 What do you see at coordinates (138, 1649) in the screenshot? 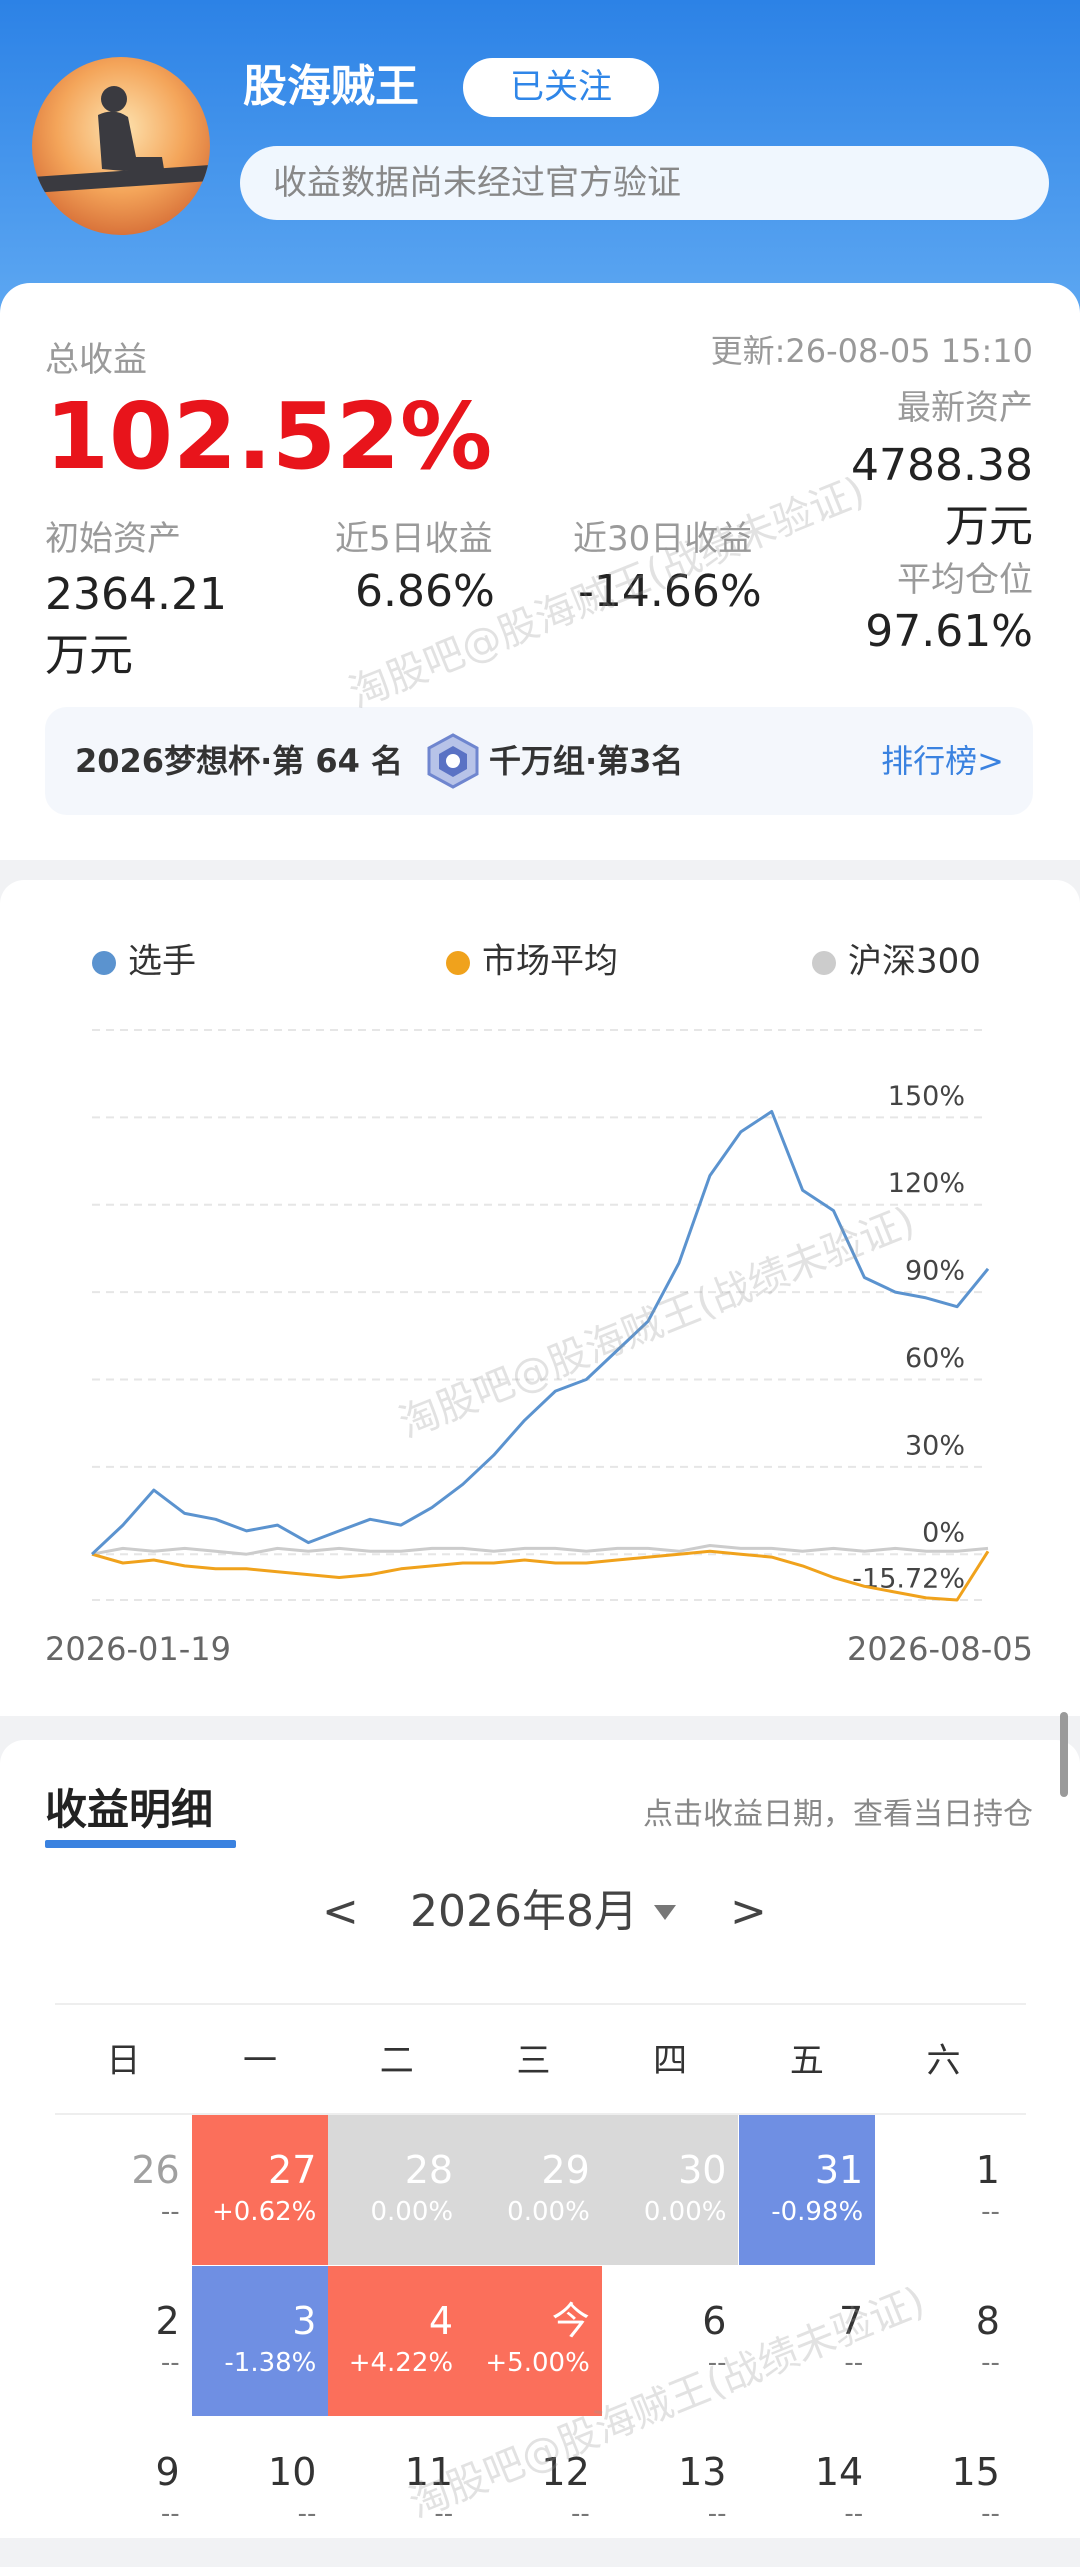
I see `x-tick-label: 2026-01-19` at bounding box center [138, 1649].